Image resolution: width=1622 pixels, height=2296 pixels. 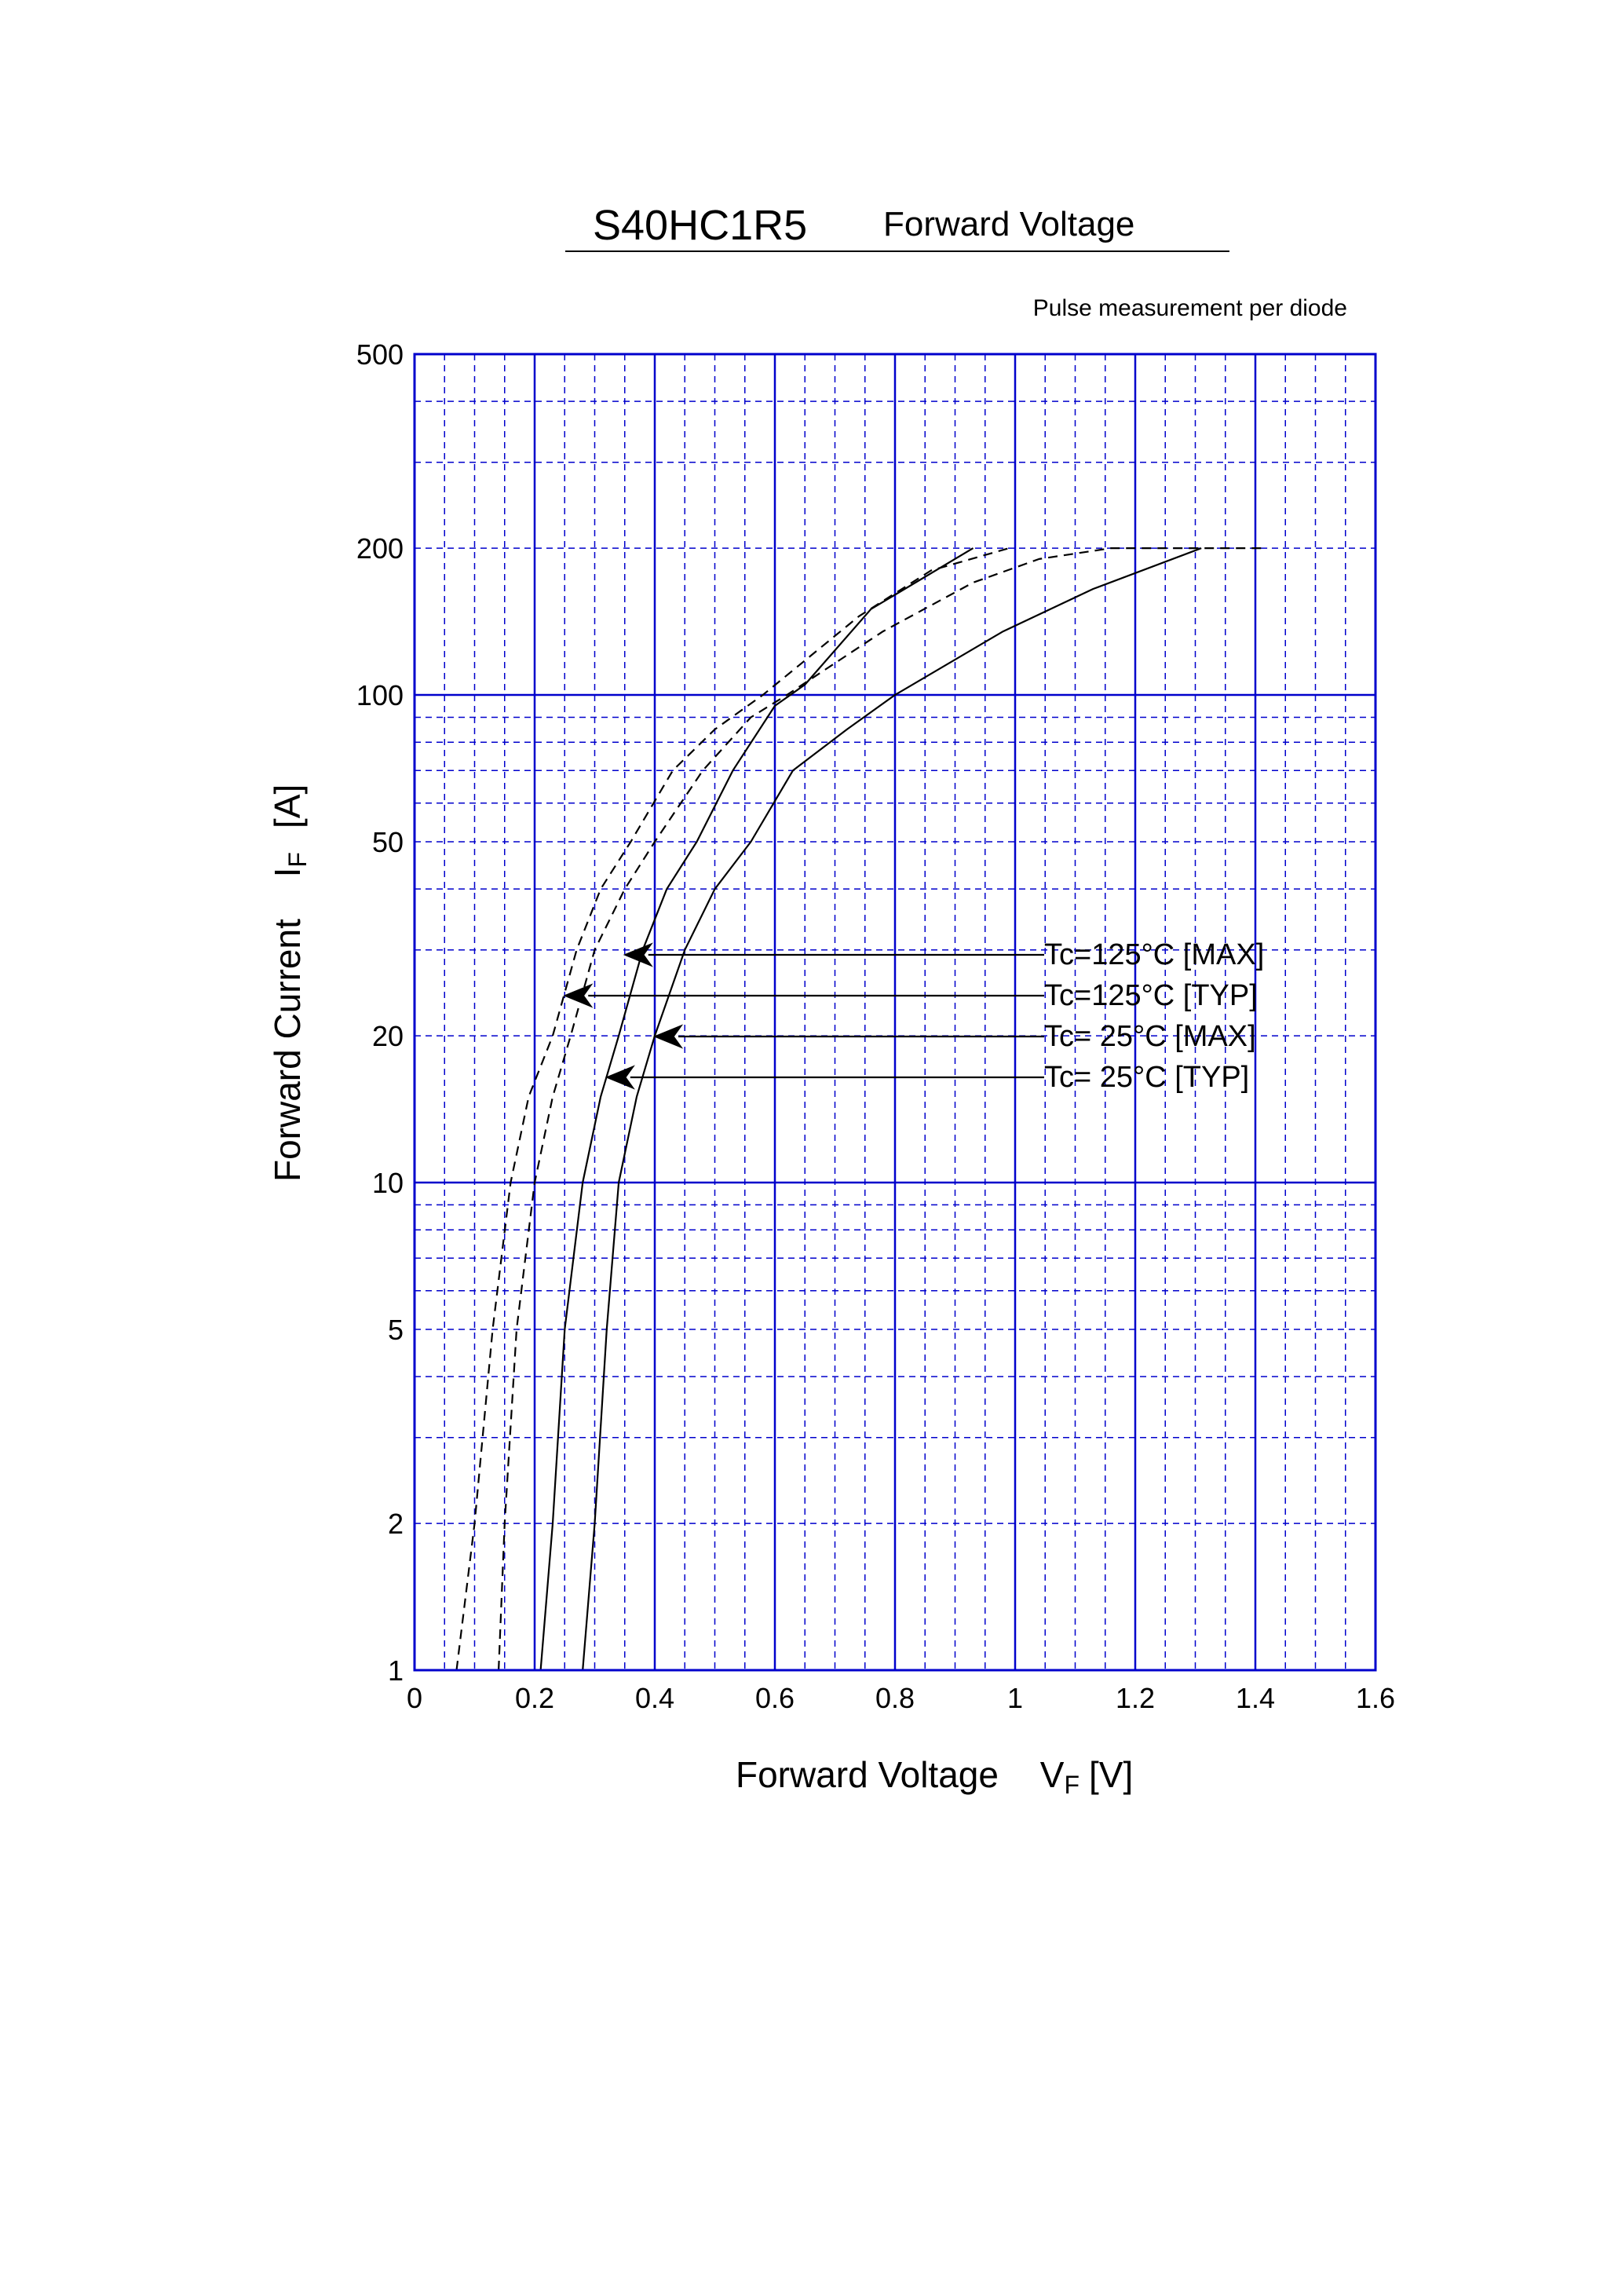 What do you see at coordinates (287, 873) in the screenshot?
I see `y-axis-symbol: I` at bounding box center [287, 873].